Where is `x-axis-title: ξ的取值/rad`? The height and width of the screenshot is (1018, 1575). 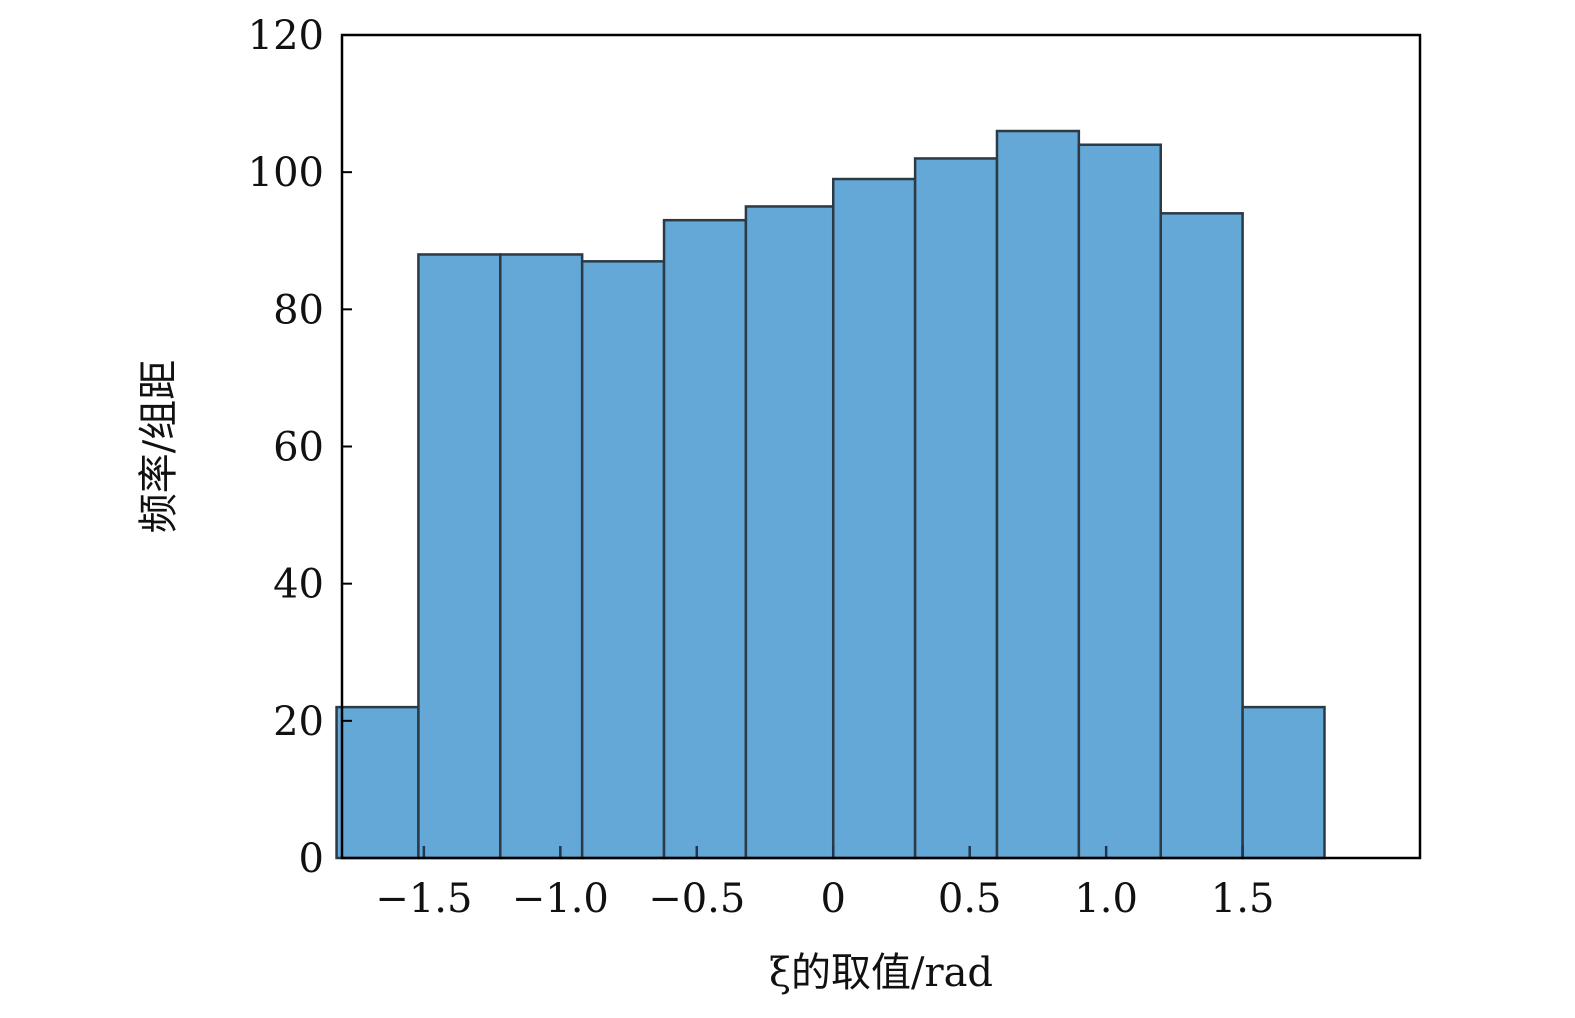 x-axis-title: ξ的取值/rad is located at coordinates (881, 973).